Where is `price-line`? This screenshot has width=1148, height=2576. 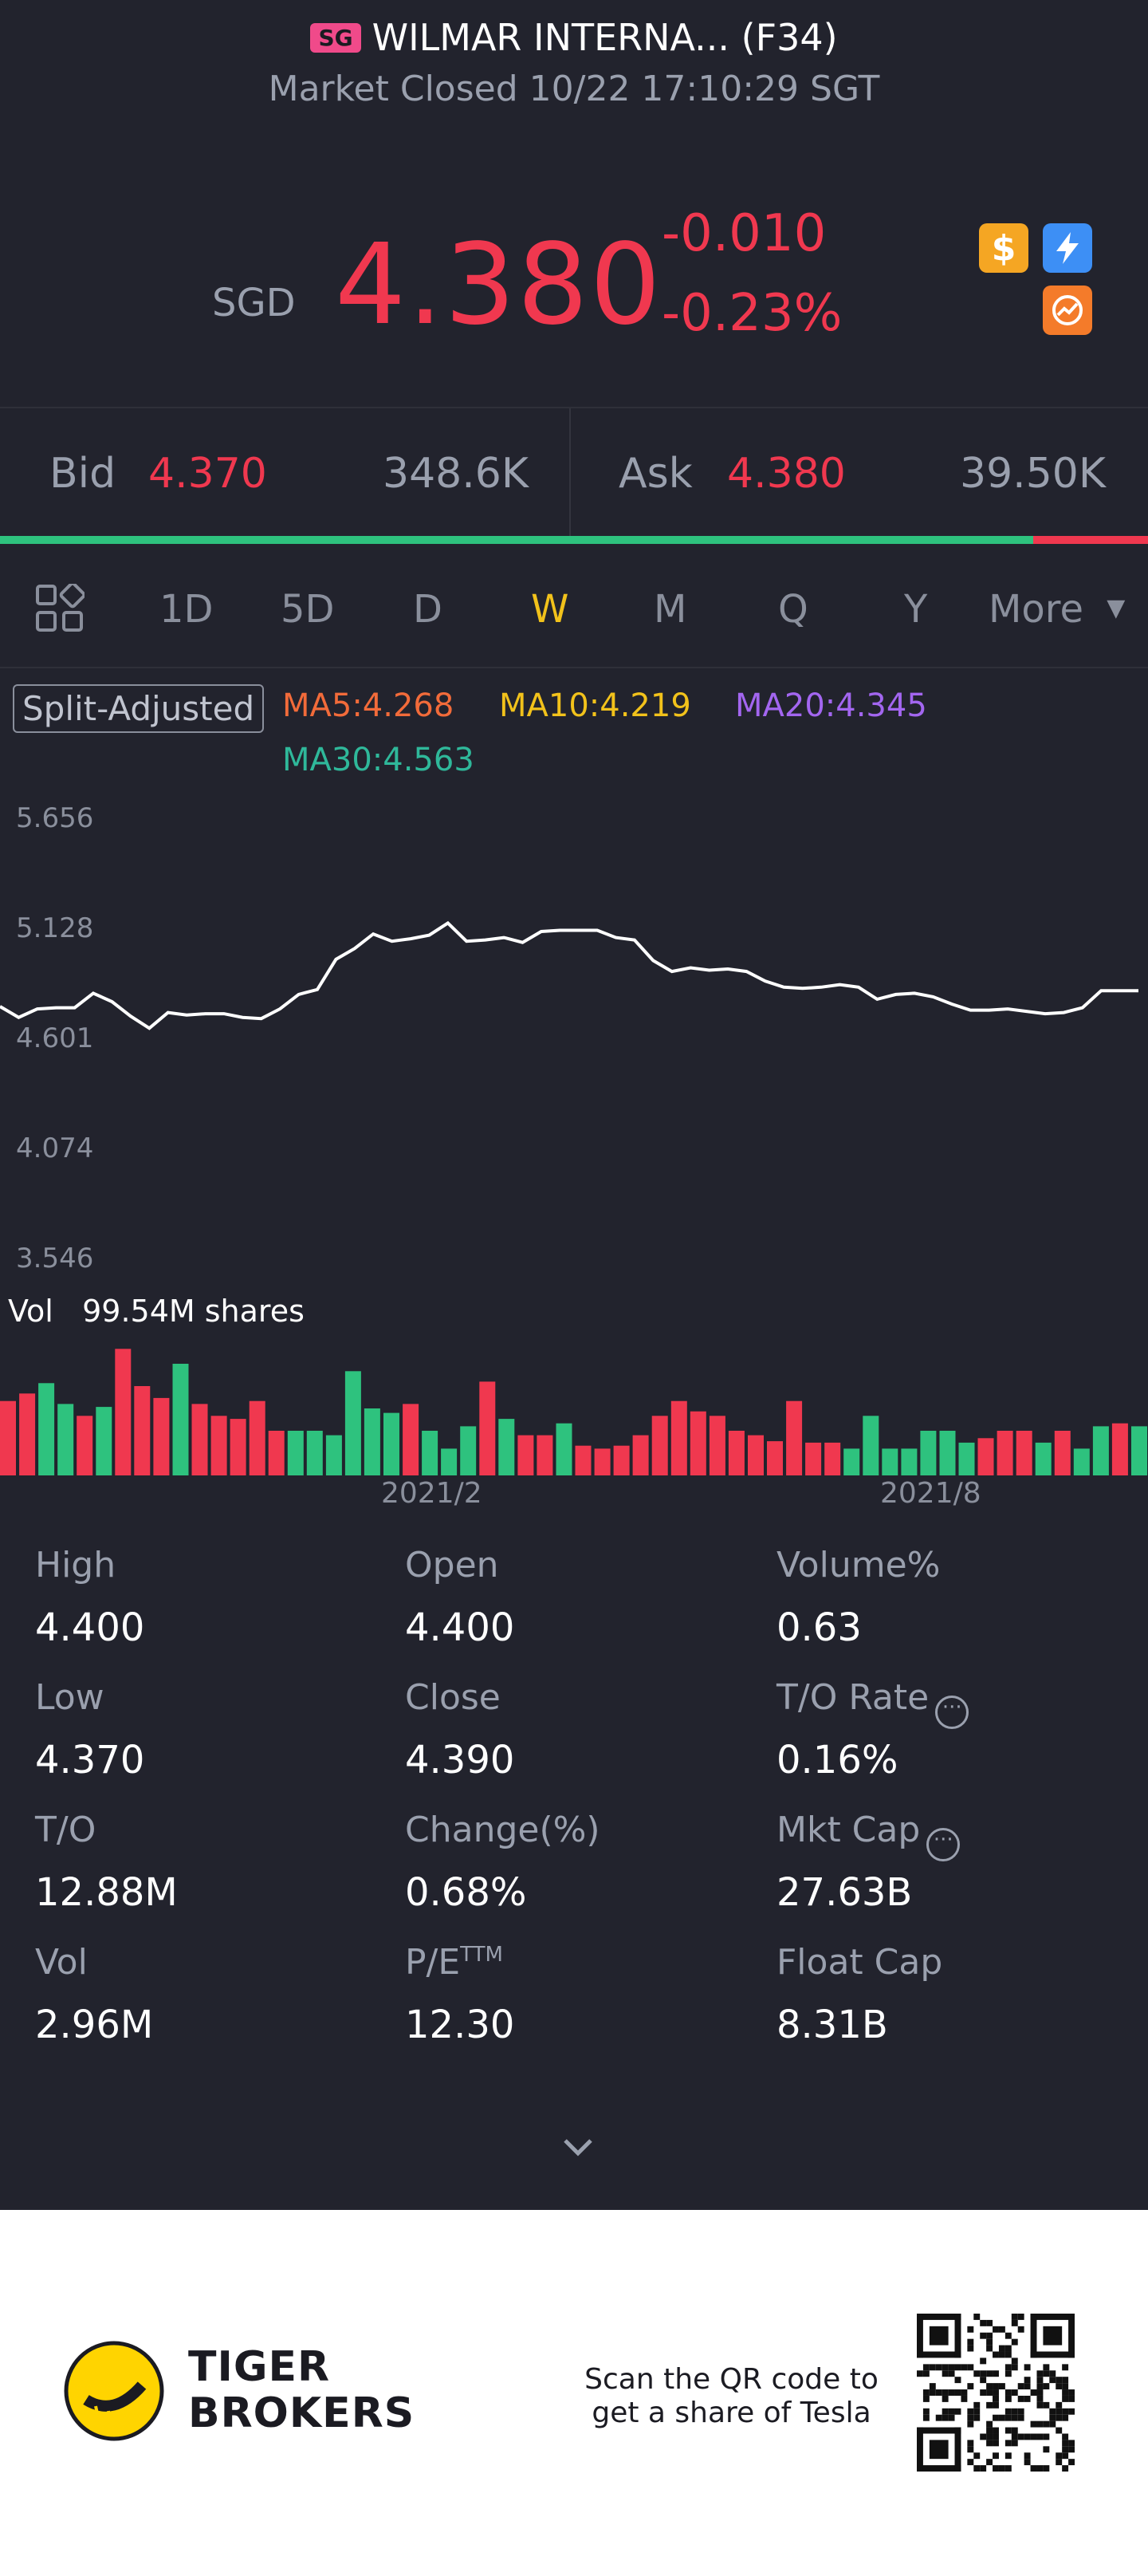 price-line is located at coordinates (569, 975).